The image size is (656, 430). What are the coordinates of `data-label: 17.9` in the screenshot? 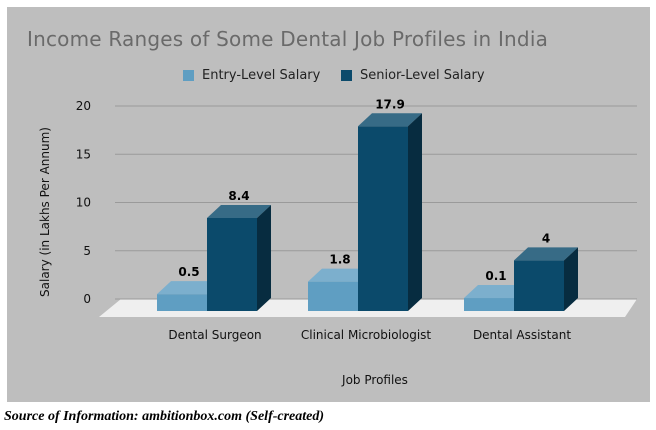 It's located at (390, 104).